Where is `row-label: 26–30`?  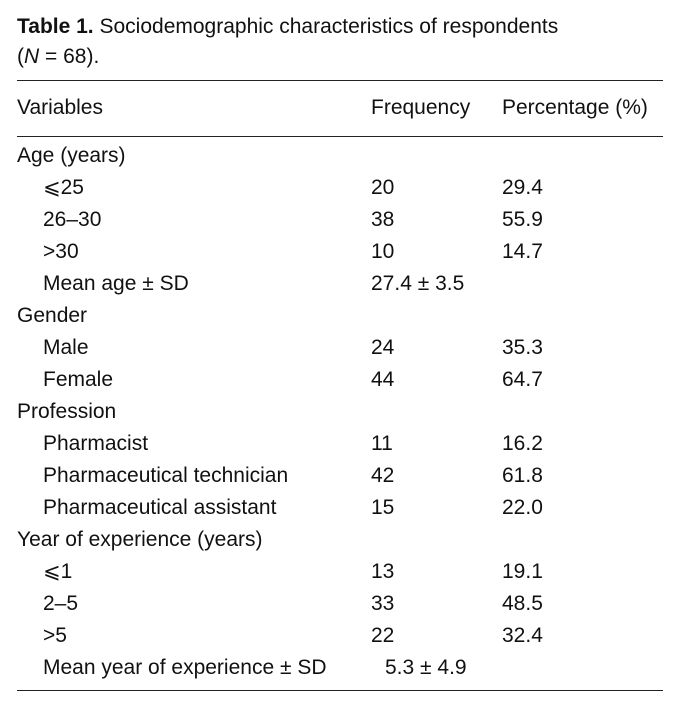 row-label: 26–30 is located at coordinates (72, 219).